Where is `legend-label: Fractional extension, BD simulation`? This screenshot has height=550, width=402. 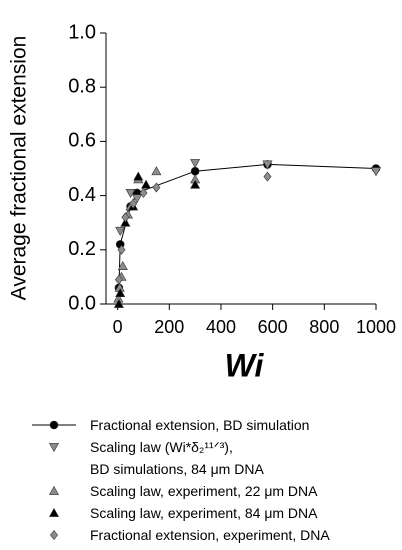
legend-label: Fractional extension, BD simulation is located at coordinates (200, 425).